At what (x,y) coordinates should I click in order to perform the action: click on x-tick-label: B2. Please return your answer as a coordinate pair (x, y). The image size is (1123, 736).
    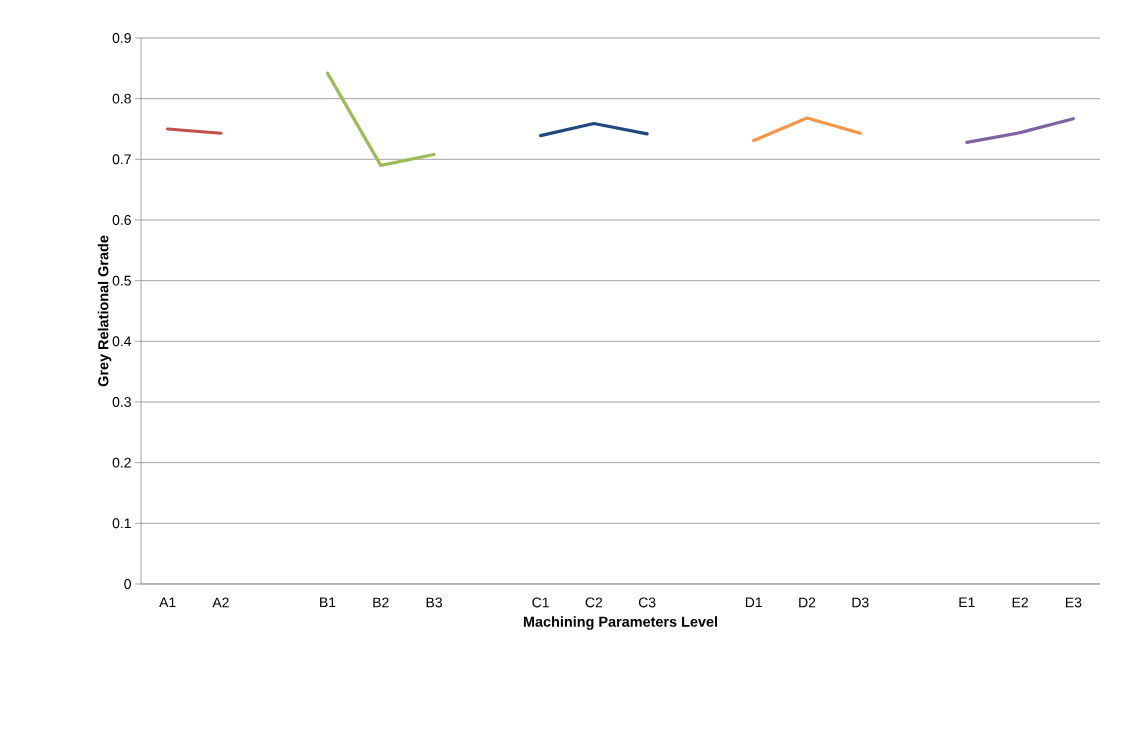
    Looking at the image, I should click on (381, 602).